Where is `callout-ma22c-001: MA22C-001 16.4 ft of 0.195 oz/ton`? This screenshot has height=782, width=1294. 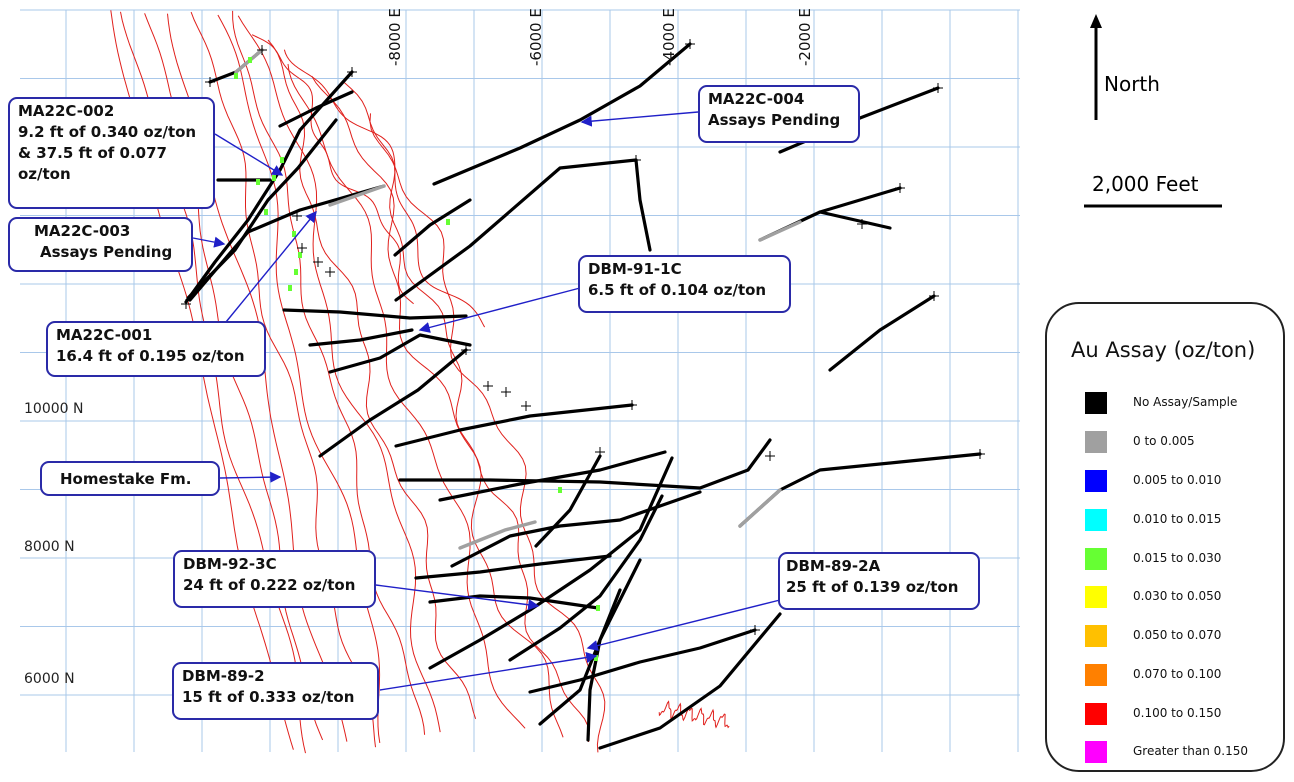
callout-ma22c-001: MA22C-001 16.4 ft of 0.195 oz/ton is located at coordinates (156, 349).